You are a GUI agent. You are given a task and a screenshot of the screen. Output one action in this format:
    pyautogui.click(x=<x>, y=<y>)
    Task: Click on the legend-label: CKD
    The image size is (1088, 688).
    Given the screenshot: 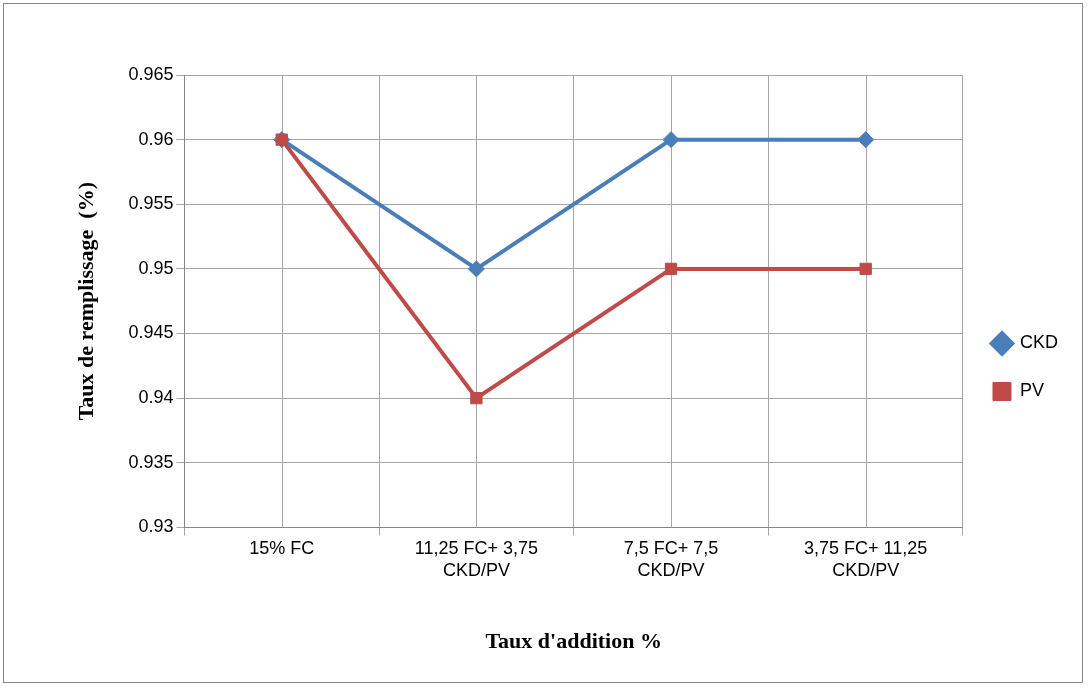 What is the action you would take?
    pyautogui.click(x=1039, y=342)
    